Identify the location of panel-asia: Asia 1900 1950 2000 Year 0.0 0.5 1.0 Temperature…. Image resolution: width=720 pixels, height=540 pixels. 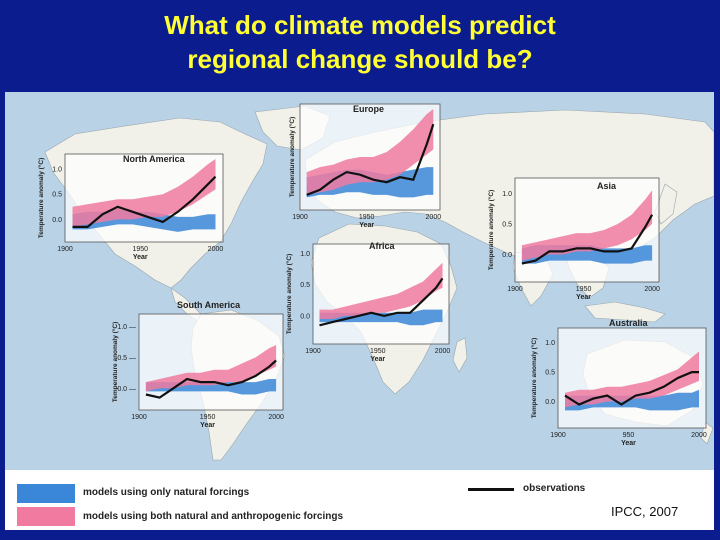
(573, 239).